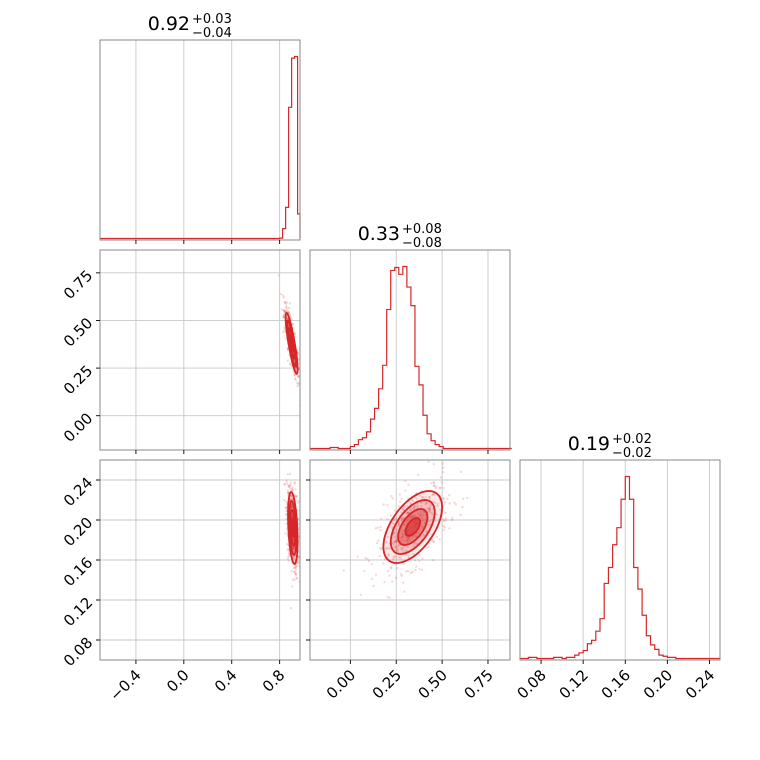  What do you see at coordinates (574, 684) in the screenshot?
I see `x-tick-label: 0.12` at bounding box center [574, 684].